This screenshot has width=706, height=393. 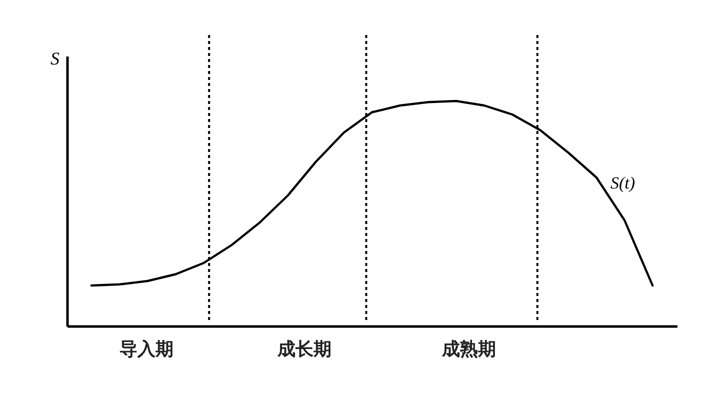 What do you see at coordinates (623, 183) in the screenshot?
I see `series-label: S(t)` at bounding box center [623, 183].